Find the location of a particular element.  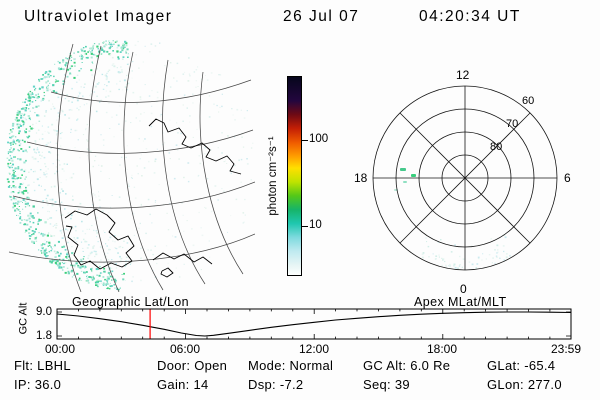

geo-panel-title: Geographic Lat/Lon is located at coordinates (131, 302).